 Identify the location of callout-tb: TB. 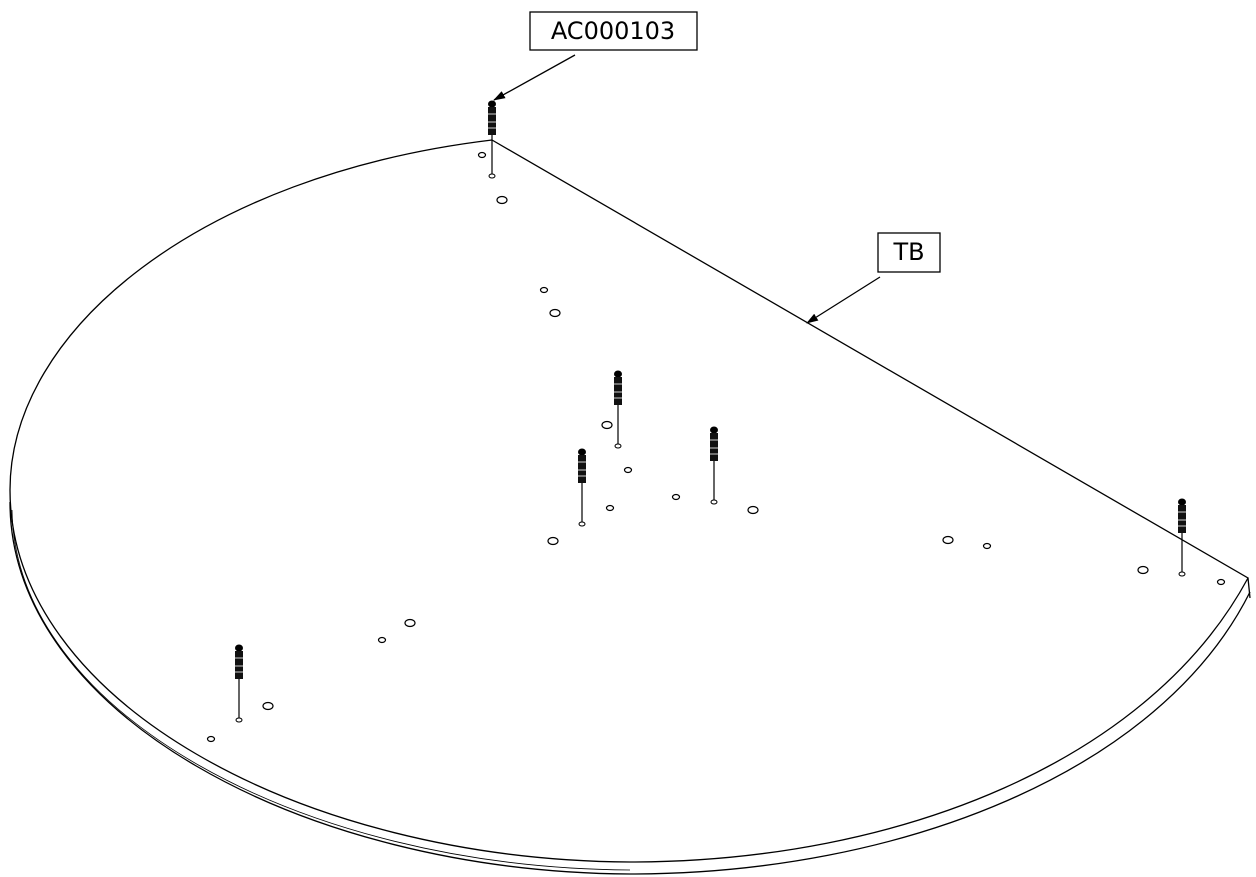
(873, 278).